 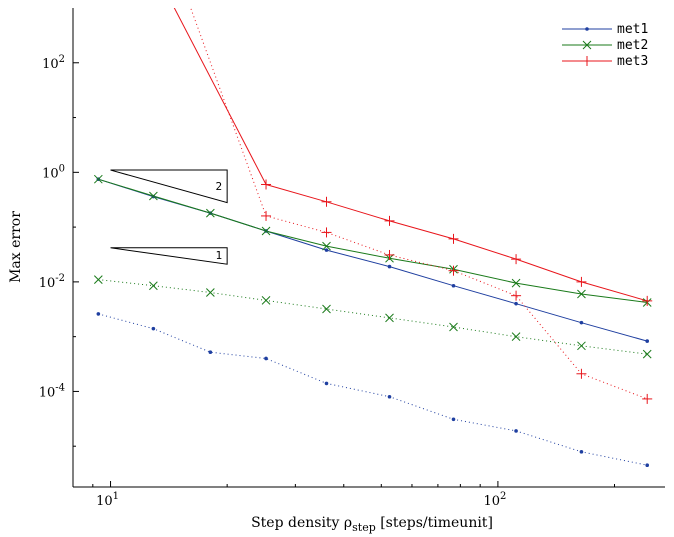 What do you see at coordinates (373, 317) in the screenshot?
I see `reference-4-line` at bounding box center [373, 317].